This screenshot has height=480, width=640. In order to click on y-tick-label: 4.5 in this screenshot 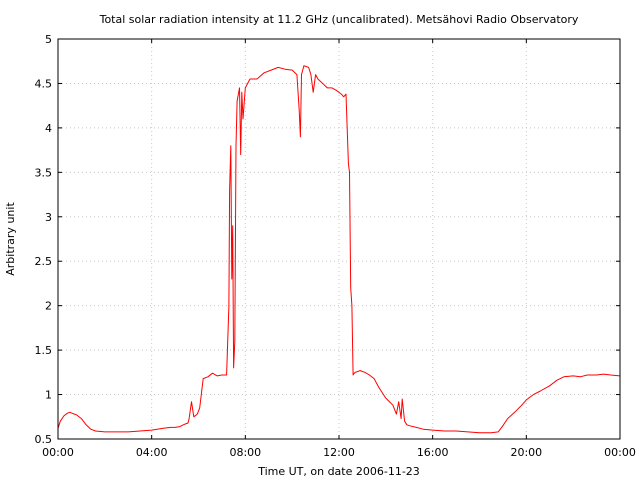, I will do `click(44, 83)`.